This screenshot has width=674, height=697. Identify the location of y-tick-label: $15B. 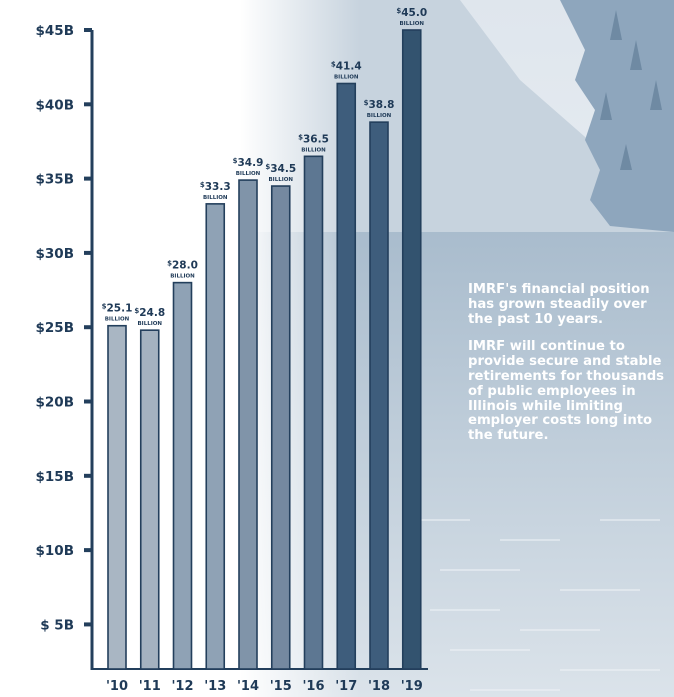
(55, 477).